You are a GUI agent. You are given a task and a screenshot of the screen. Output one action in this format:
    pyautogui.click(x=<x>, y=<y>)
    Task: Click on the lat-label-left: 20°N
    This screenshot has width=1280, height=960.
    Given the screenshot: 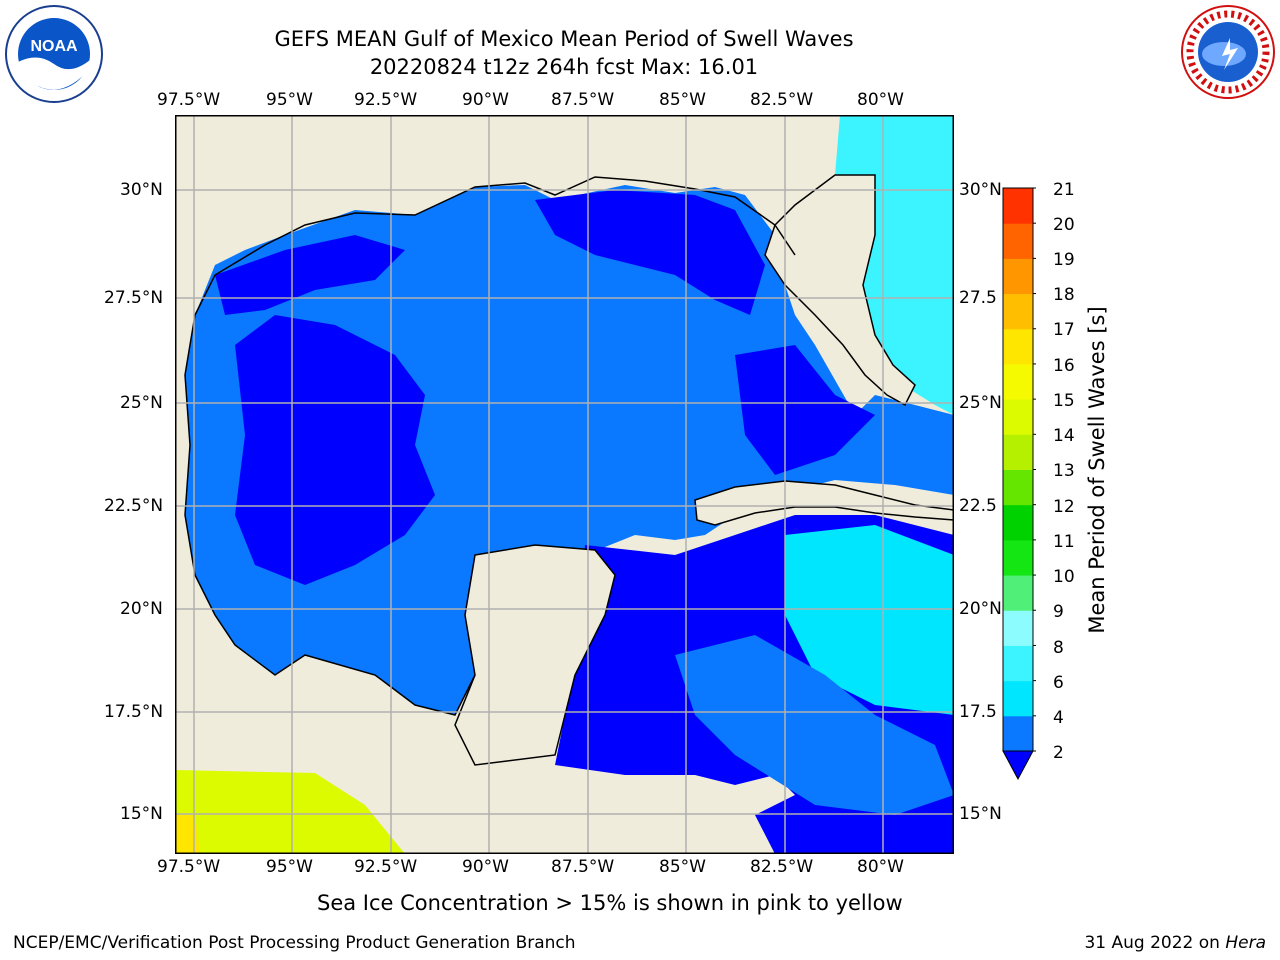 What is the action you would take?
    pyautogui.click(x=141, y=609)
    